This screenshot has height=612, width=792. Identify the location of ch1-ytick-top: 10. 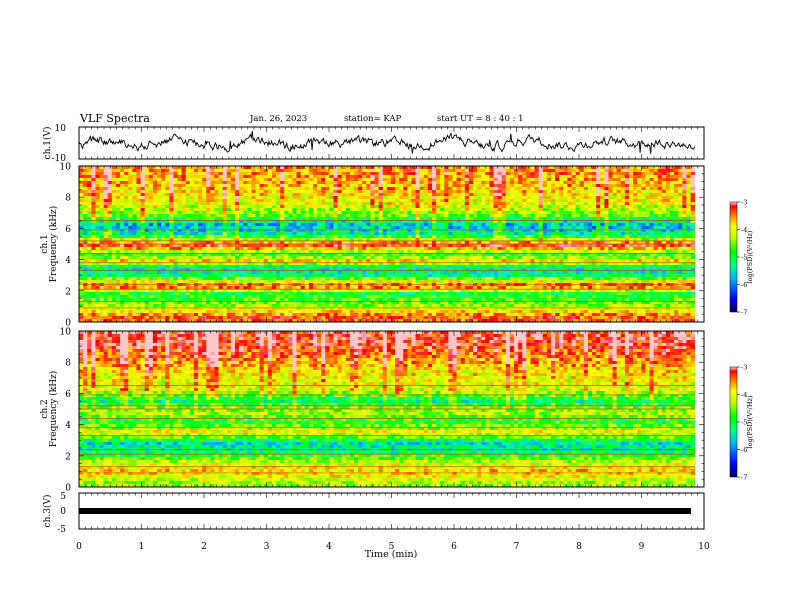
(61, 129).